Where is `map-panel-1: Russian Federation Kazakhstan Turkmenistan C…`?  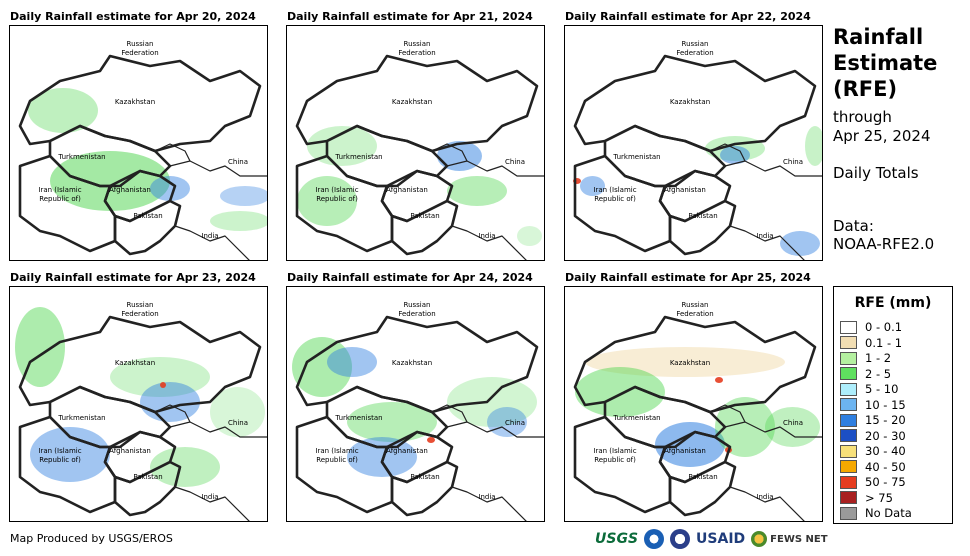
map-panel-1: Russian Federation Kazakhstan Turkmenistan C… is located at coordinates (138, 143).